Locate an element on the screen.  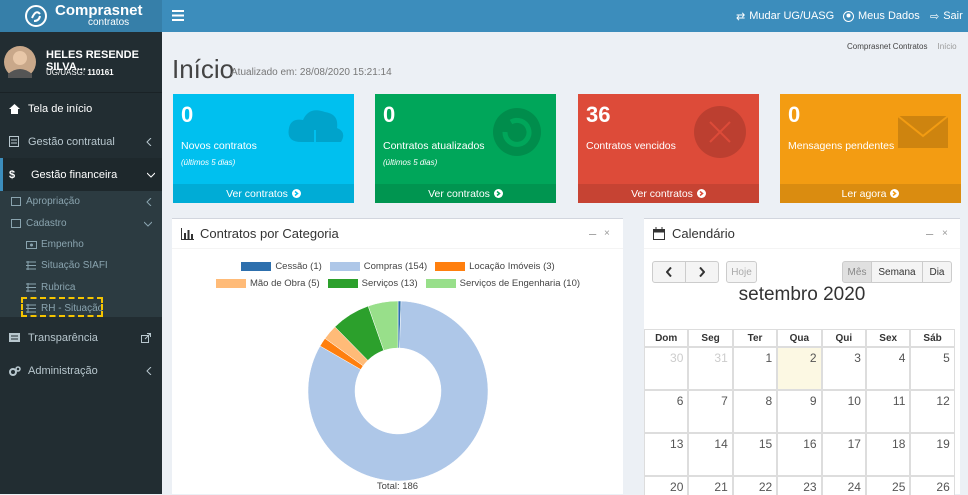
link-text: Sair is located at coordinates (953, 16).